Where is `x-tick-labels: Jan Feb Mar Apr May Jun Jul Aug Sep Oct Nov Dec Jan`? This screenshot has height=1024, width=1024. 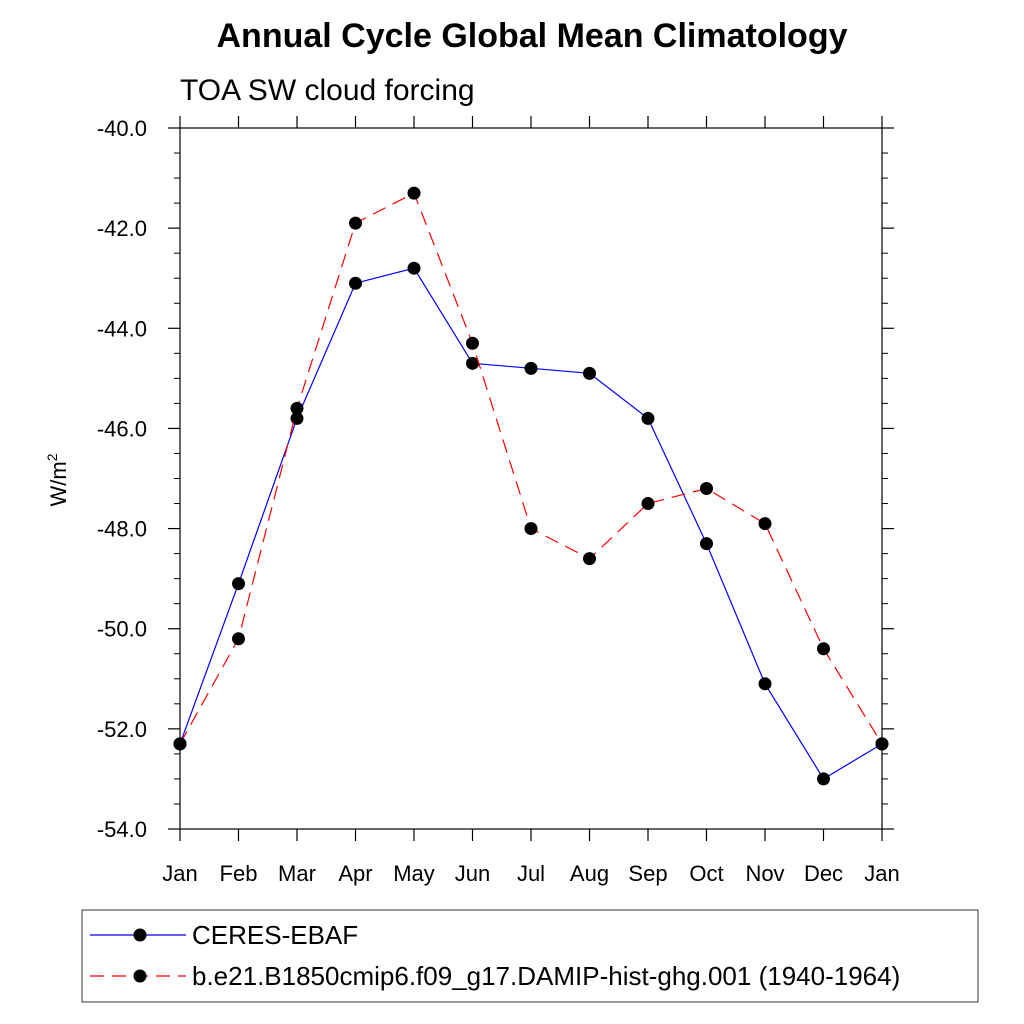
x-tick-labels: Jan Feb Mar Apr May Jun Jul Aug Sep Oct Nov Dec Jan is located at coordinates (530, 873).